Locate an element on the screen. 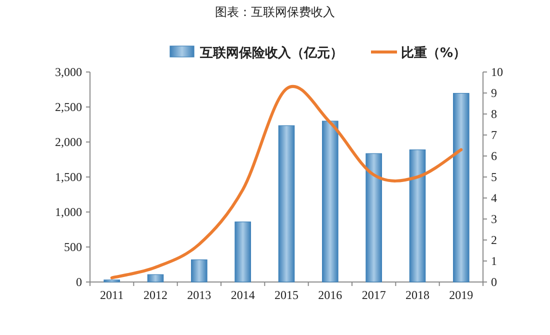  x-tick-label: 2019 is located at coordinates (461, 295).